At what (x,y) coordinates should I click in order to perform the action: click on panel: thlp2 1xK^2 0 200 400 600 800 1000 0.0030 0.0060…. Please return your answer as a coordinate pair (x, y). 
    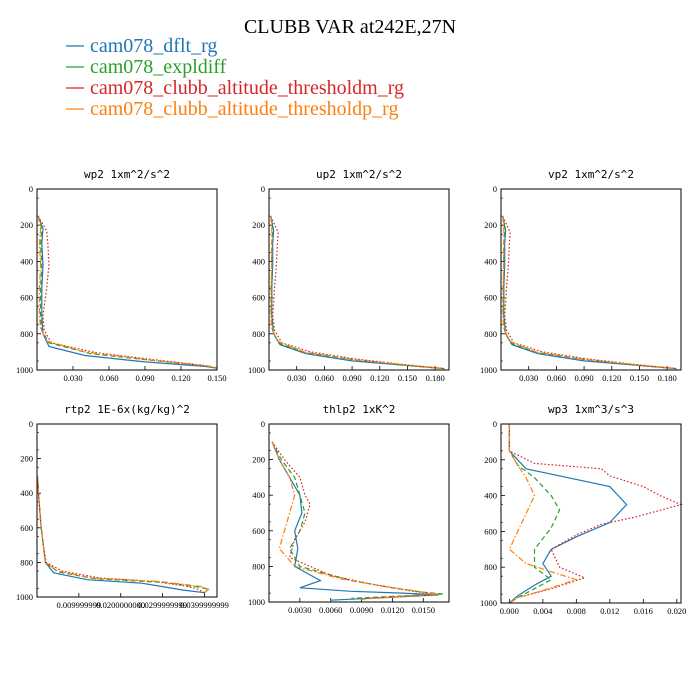
    Looking at the image, I should click on (349, 509).